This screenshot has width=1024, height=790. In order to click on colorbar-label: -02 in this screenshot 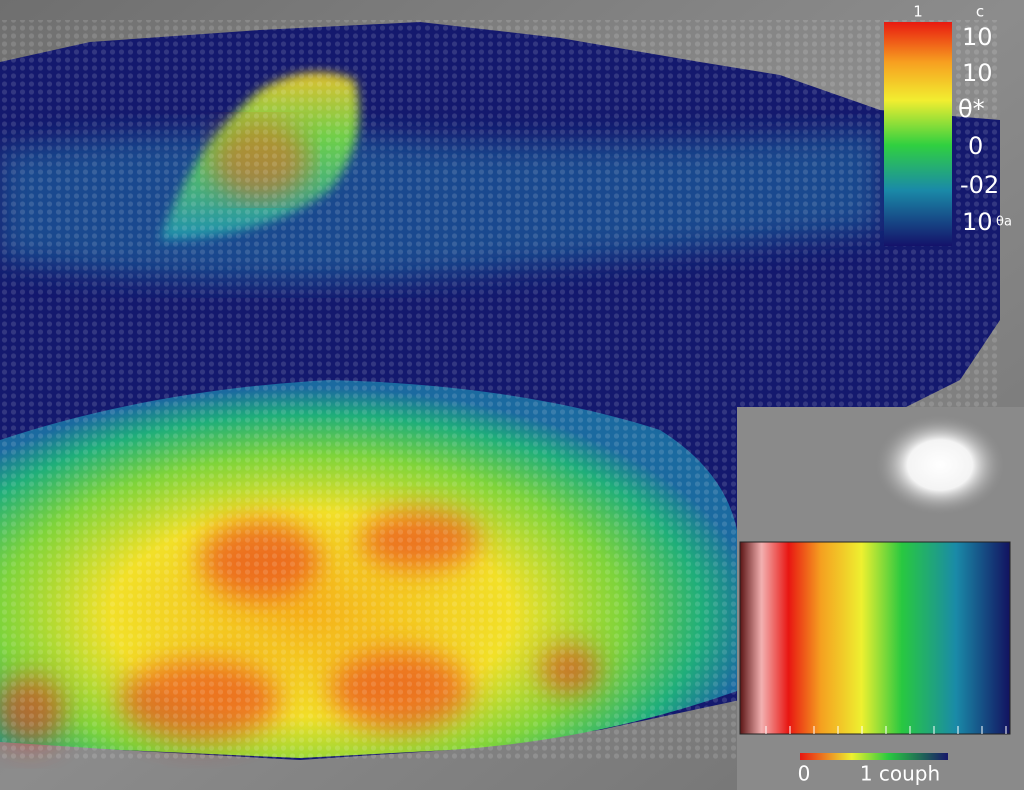, I will do `click(979, 185)`.